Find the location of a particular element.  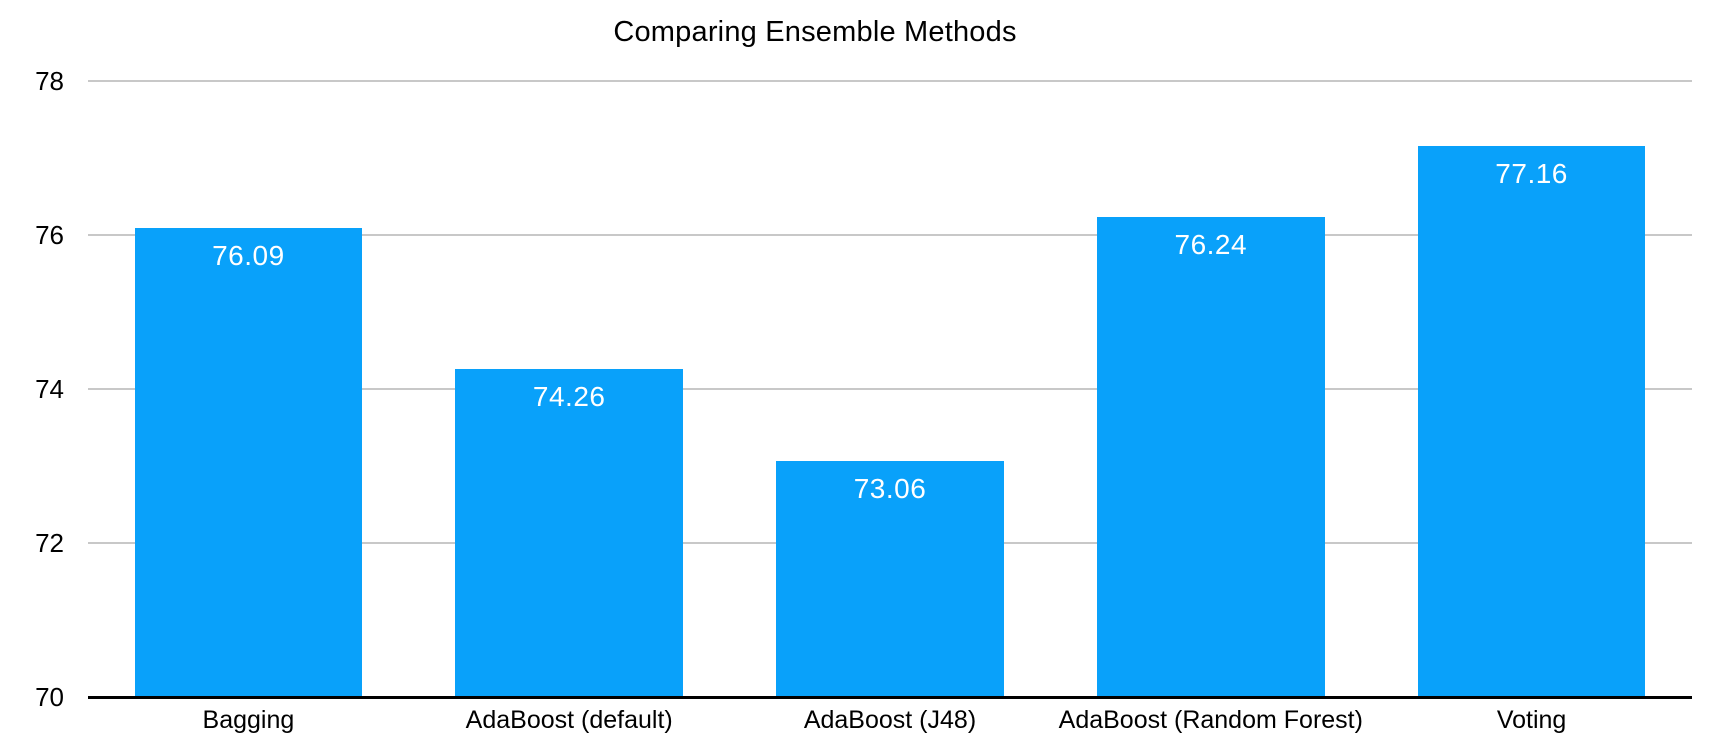

x-tick-label-5: Voting is located at coordinates (1531, 720).